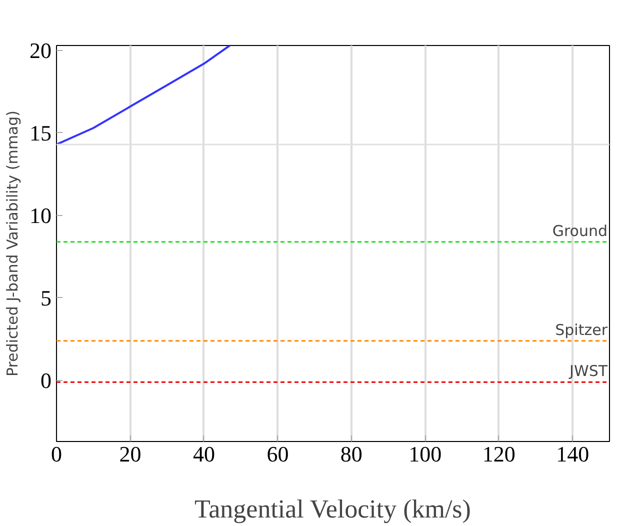  Describe the element at coordinates (277, 454) in the screenshot. I see `x-tick-label: 60` at that location.